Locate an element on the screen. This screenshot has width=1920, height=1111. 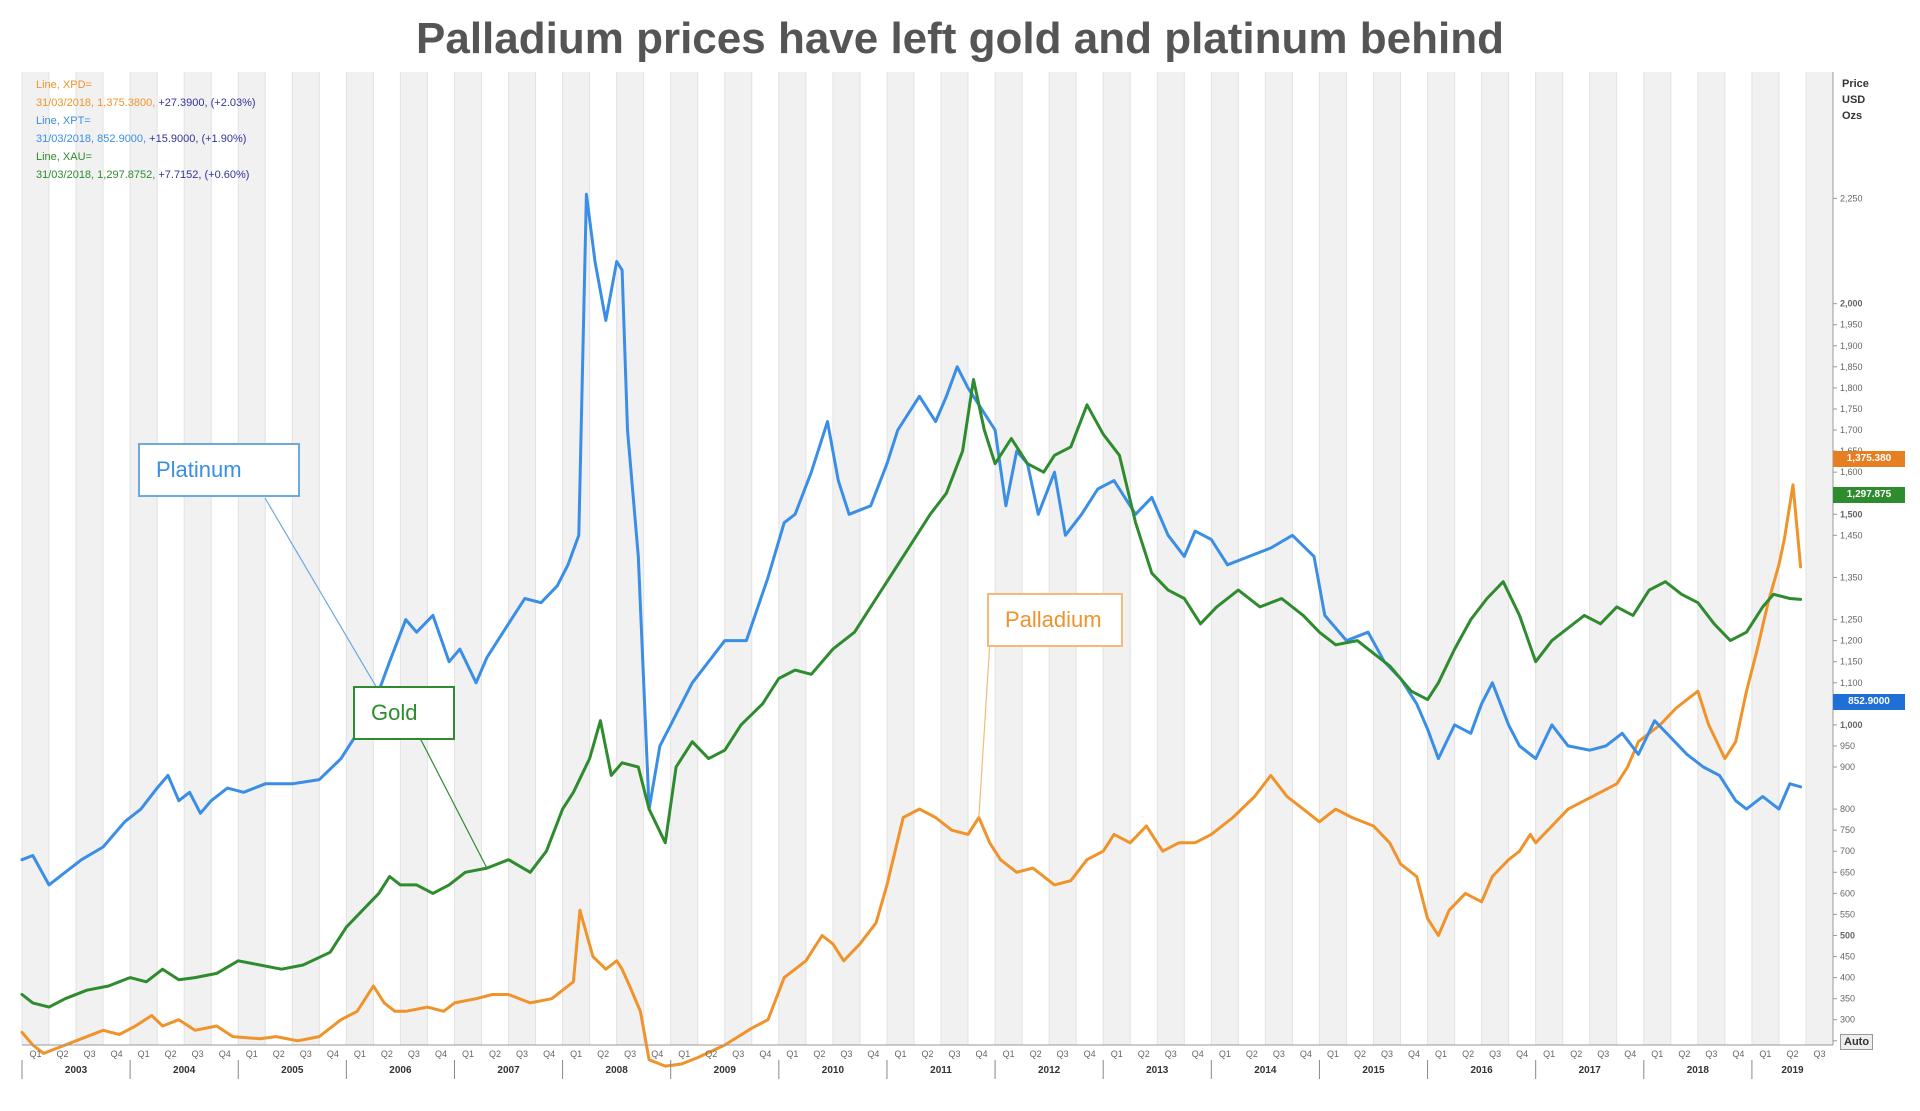
y-tick-label: 500 is located at coordinates (1847, 935).